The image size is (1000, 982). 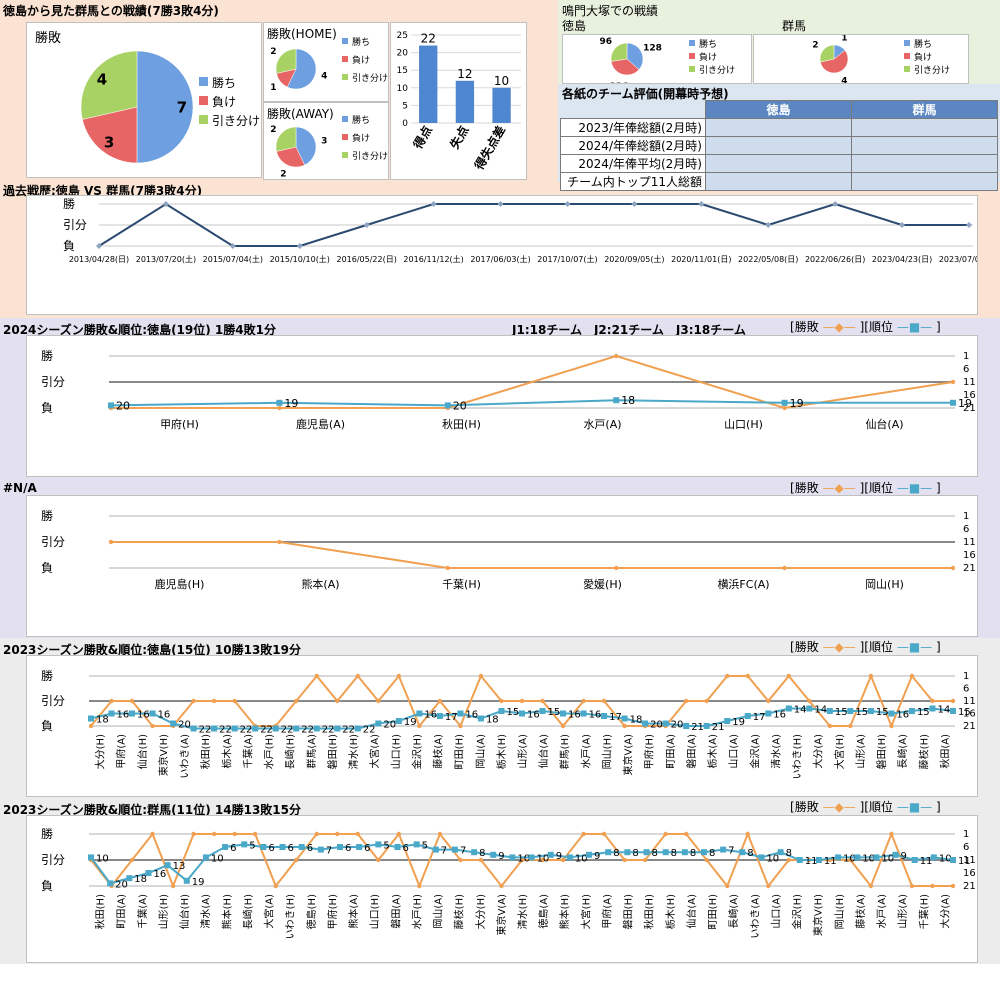 What do you see at coordinates (743, 584) in the screenshot?
I see `x-tick-label: 横浜FC(A)` at bounding box center [743, 584].